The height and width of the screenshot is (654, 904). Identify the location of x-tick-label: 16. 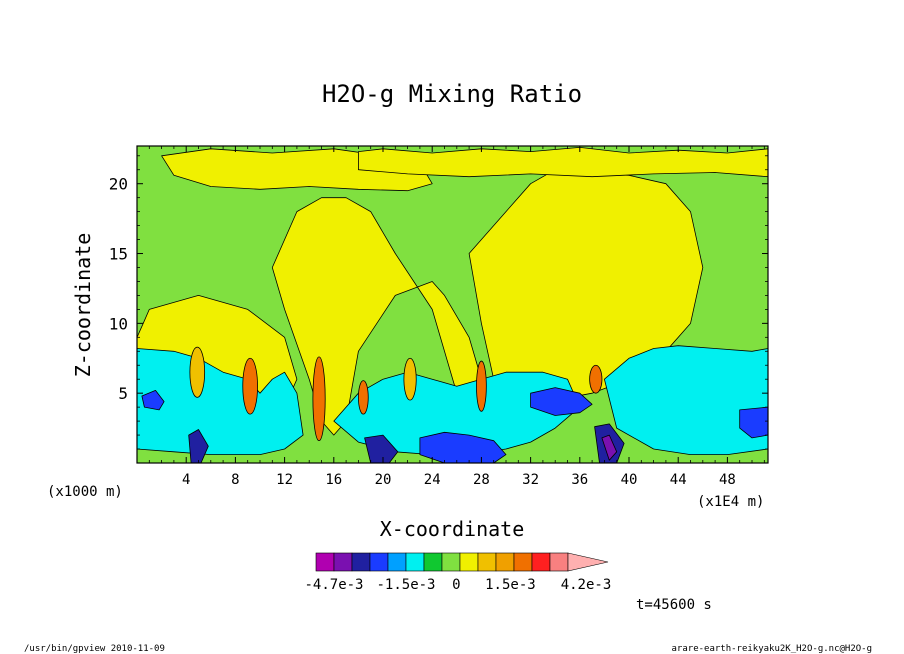
(333, 480).